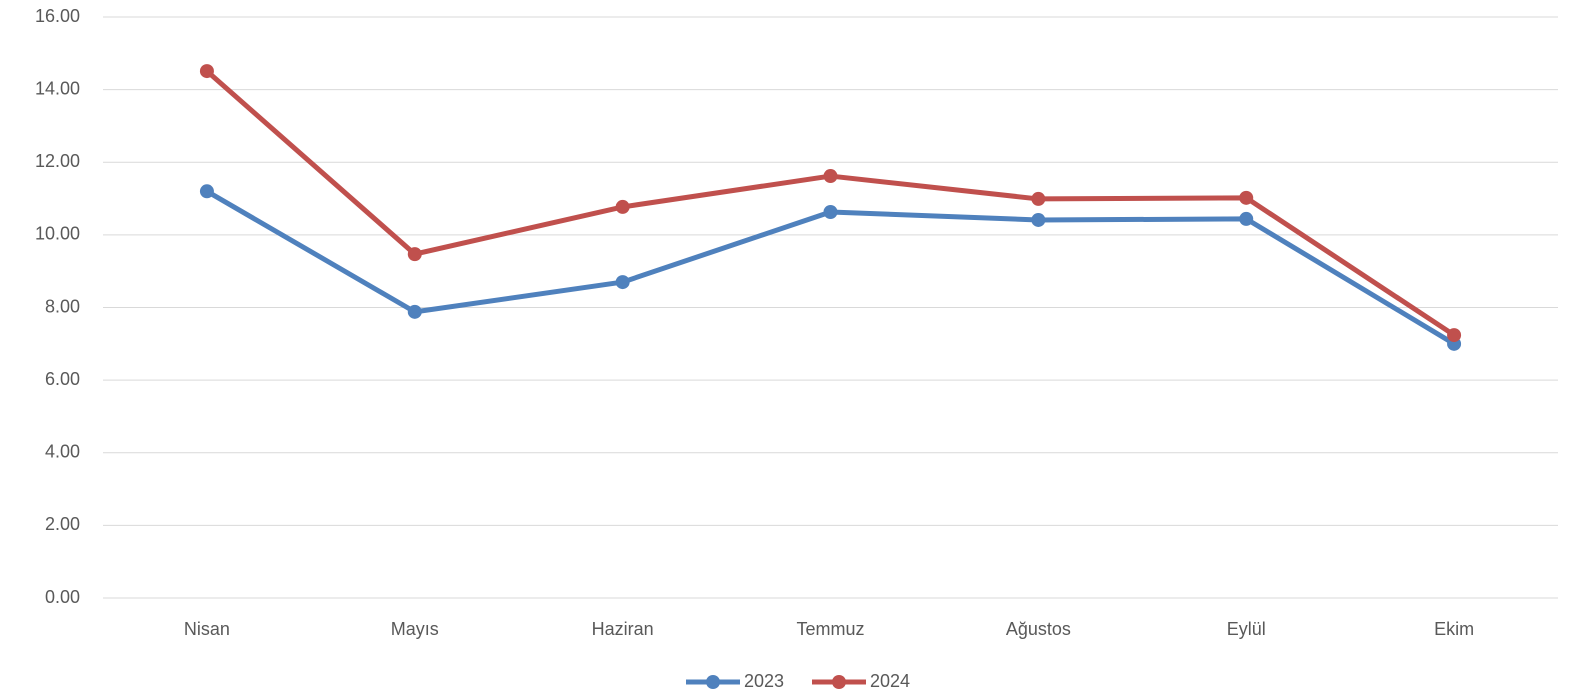 This screenshot has height=698, width=1572. What do you see at coordinates (62, 524) in the screenshot?
I see `y-tick-label: 2.00` at bounding box center [62, 524].